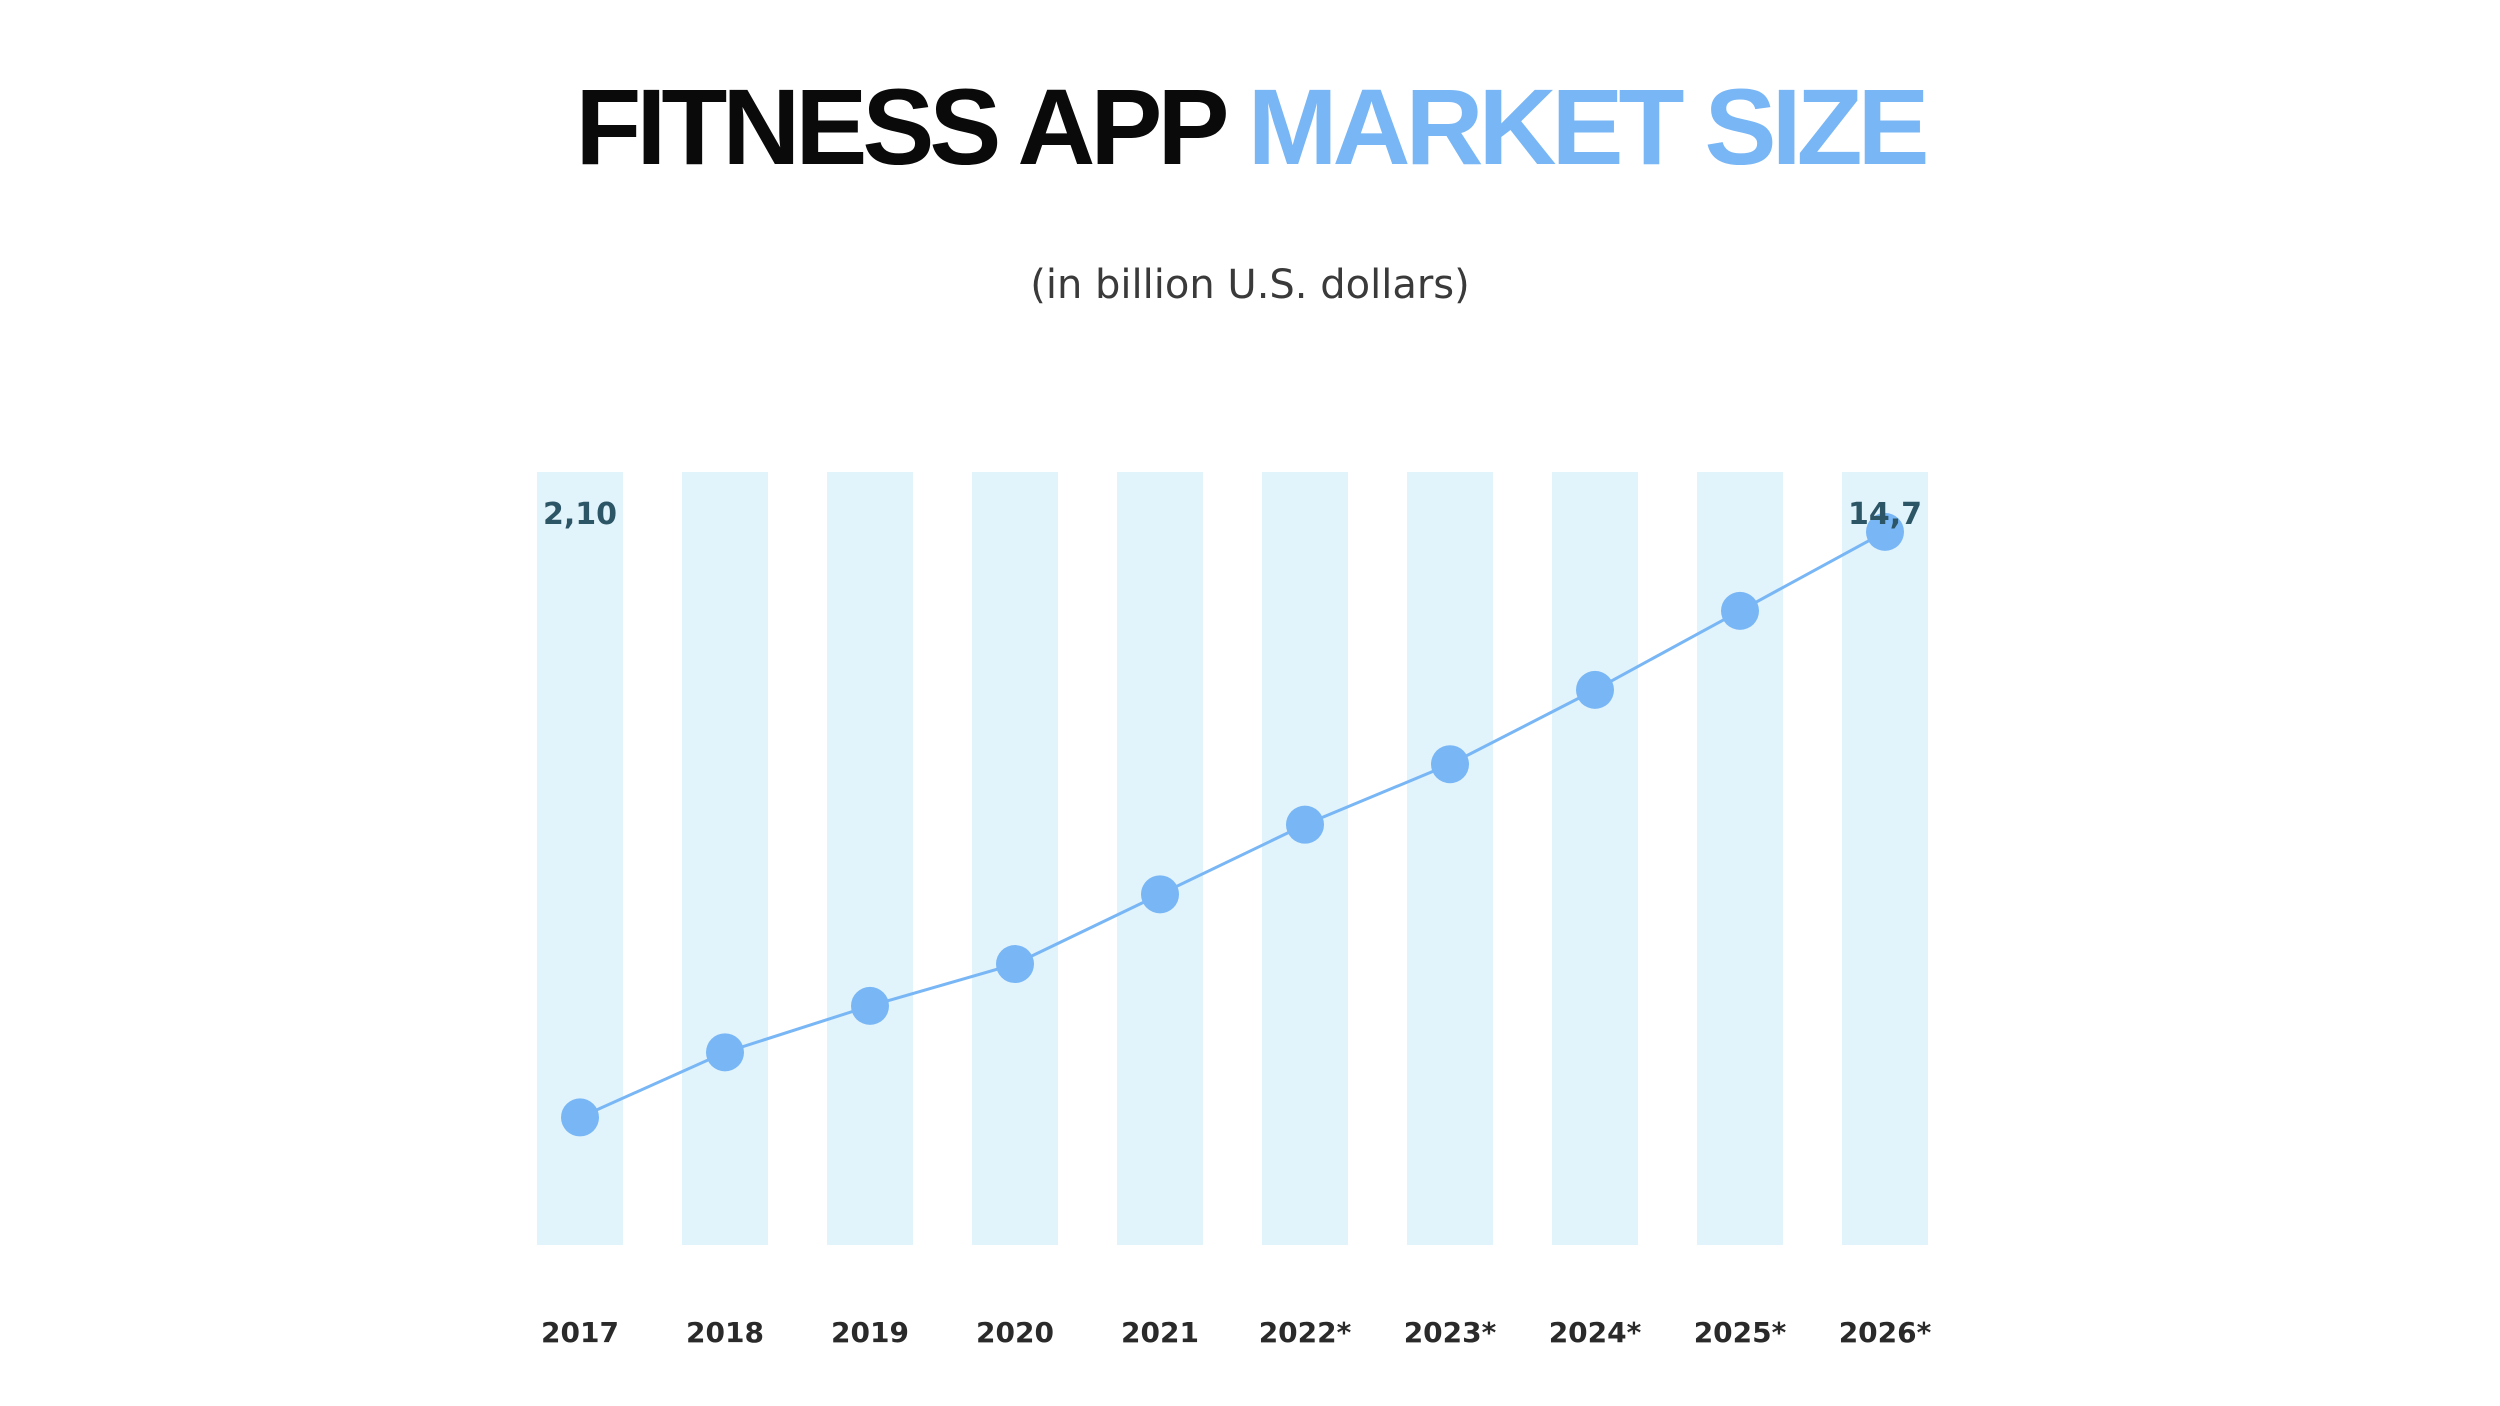 This screenshot has height=1406, width=2500. What do you see at coordinates (1595, 1332) in the screenshot?
I see `x-tick-label: 2024*` at bounding box center [1595, 1332].